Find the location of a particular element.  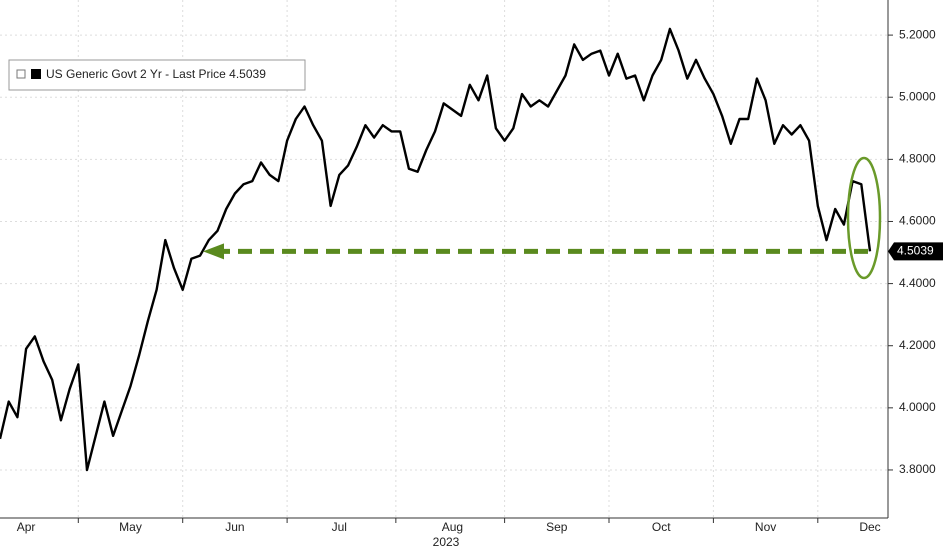

annotation-arrowhead is located at coordinates (213, 251).